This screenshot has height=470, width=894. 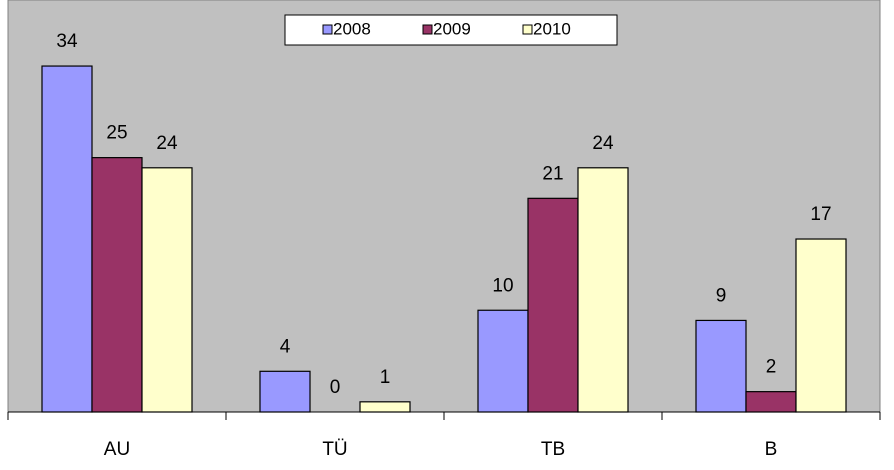 What do you see at coordinates (502, 285) in the screenshot?
I see `data-label: 10` at bounding box center [502, 285].